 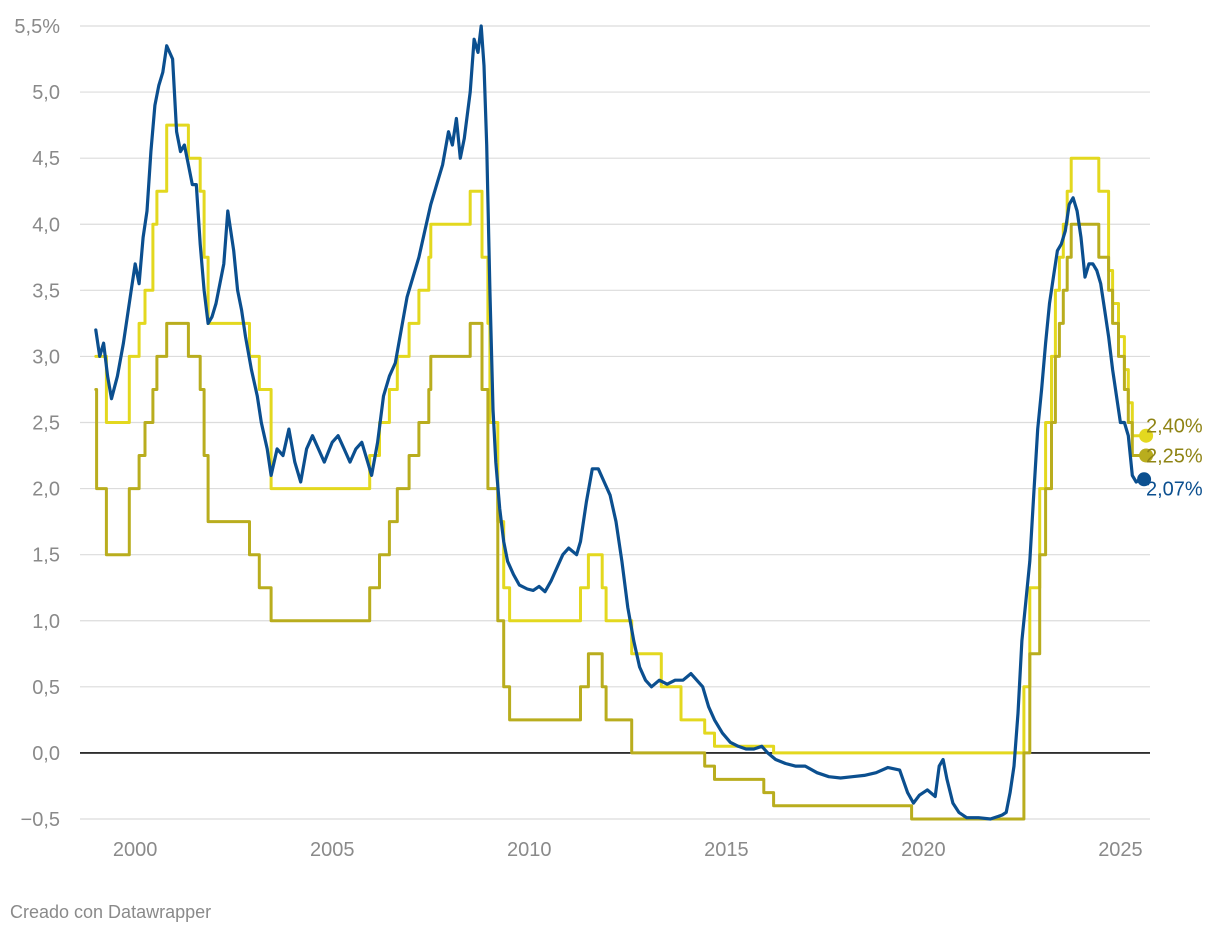 What do you see at coordinates (135, 850) in the screenshot?
I see `x-tick-label-0: 2000` at bounding box center [135, 850].